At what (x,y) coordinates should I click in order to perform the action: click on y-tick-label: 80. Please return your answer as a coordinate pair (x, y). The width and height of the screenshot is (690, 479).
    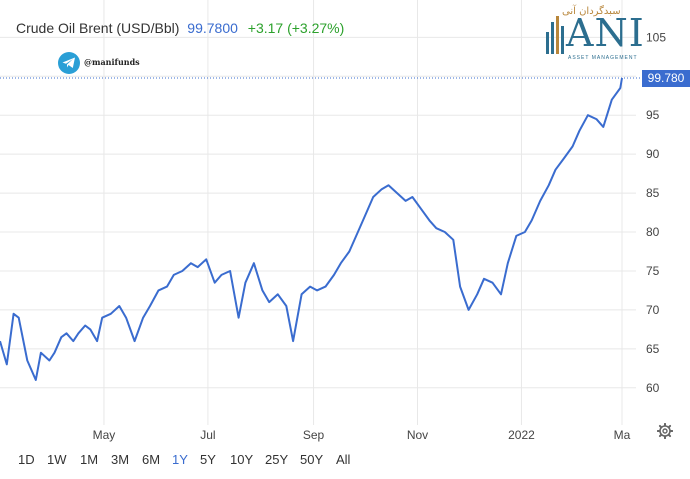
    Looking at the image, I should click on (653, 232).